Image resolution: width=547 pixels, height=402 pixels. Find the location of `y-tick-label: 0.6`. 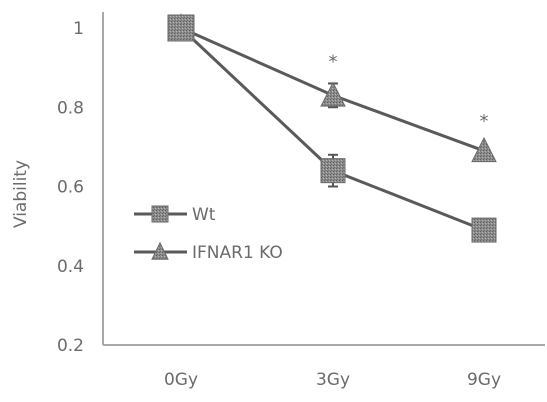

y-tick-label: 0.6 is located at coordinates (70, 188).